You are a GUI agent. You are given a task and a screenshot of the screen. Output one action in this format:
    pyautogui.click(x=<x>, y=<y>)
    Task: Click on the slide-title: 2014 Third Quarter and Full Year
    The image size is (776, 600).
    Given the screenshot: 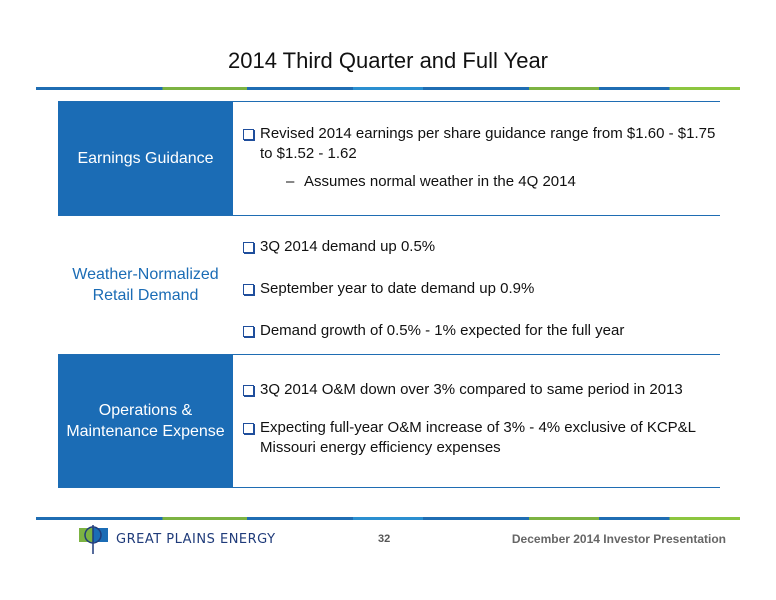 What is the action you would take?
    pyautogui.click(x=388, y=60)
    